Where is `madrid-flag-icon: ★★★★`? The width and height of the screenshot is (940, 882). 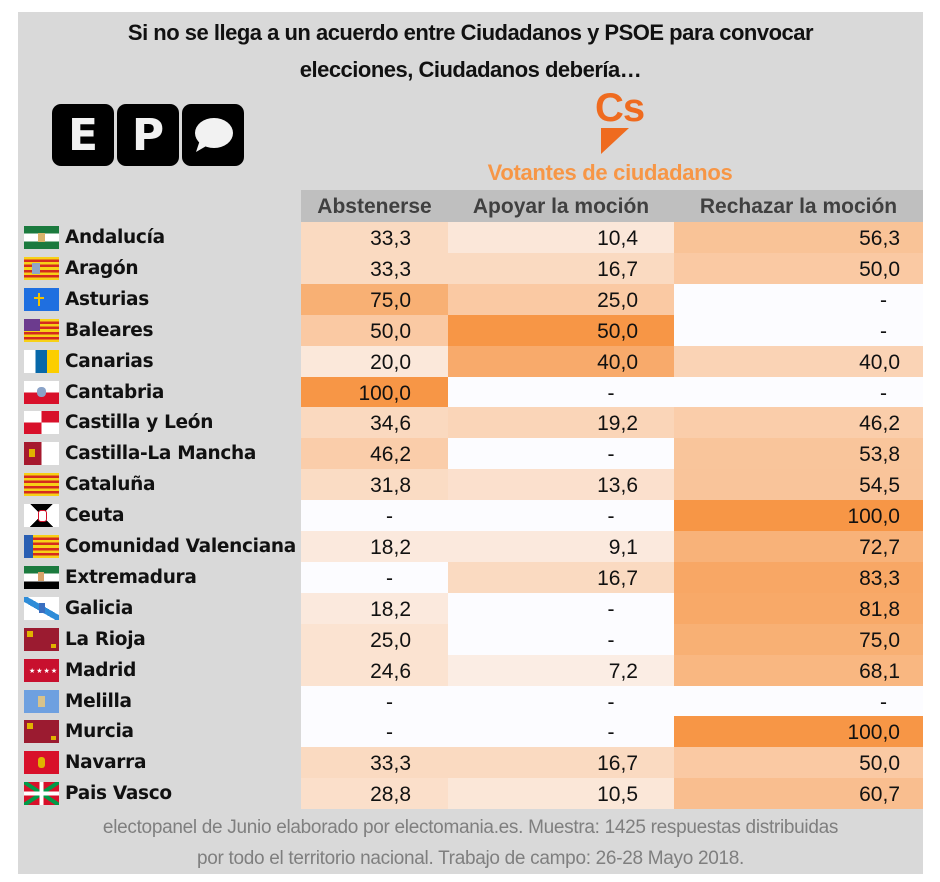 madrid-flag-icon: ★★★★ is located at coordinates (41, 670).